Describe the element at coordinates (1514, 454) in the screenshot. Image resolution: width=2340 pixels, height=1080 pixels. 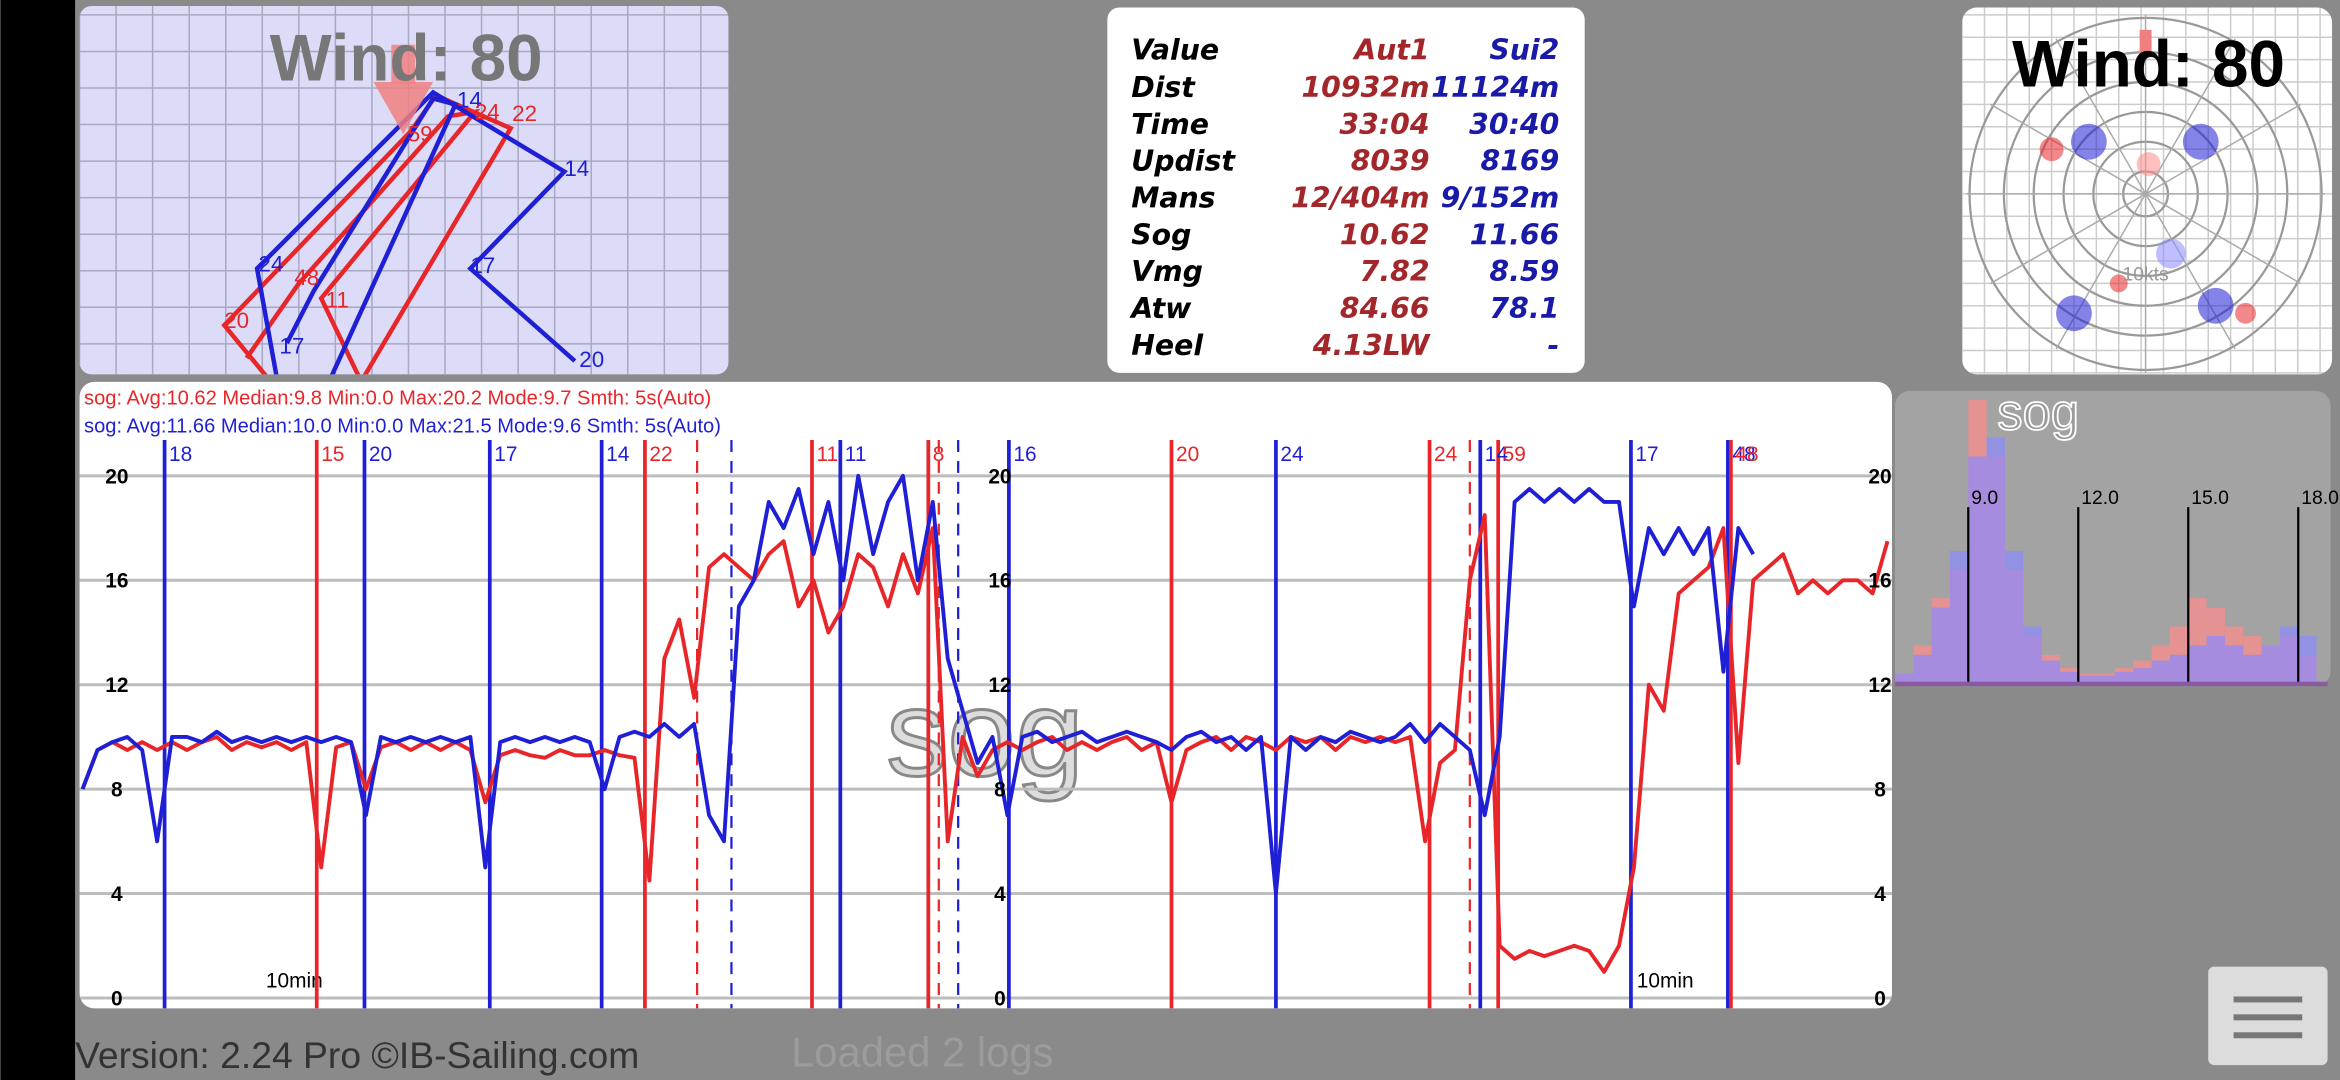
I see `maneuver-label: 59` at that location.